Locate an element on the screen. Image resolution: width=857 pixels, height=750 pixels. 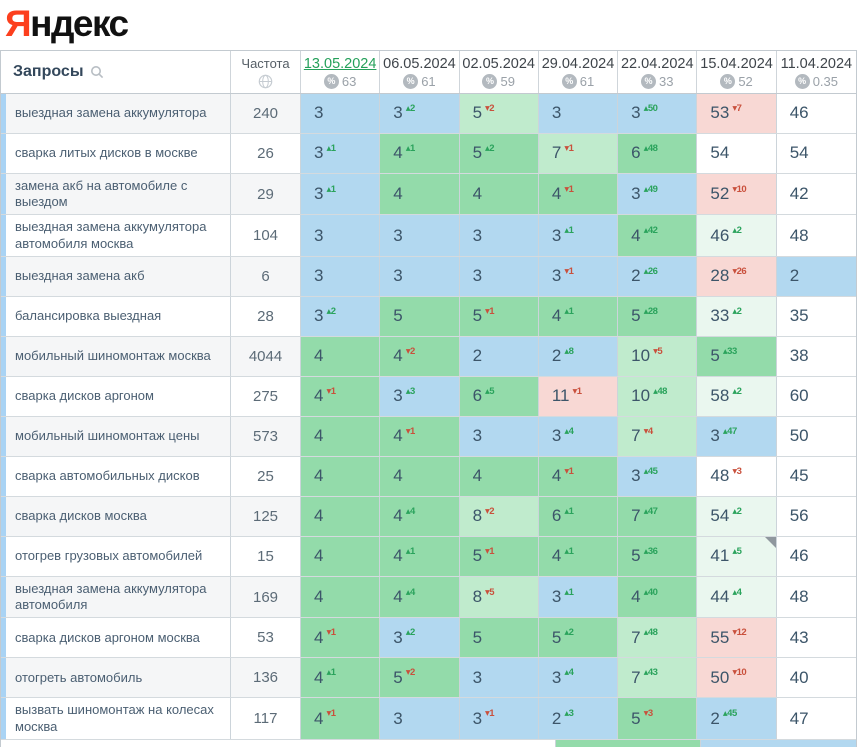
query-cell: сварка дисков москва is located at coordinates (116, 516).